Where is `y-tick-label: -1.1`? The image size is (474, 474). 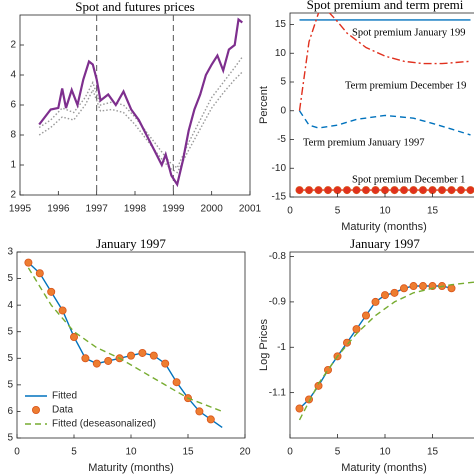
y-tick-label: -1.1 is located at coordinates (278, 392).